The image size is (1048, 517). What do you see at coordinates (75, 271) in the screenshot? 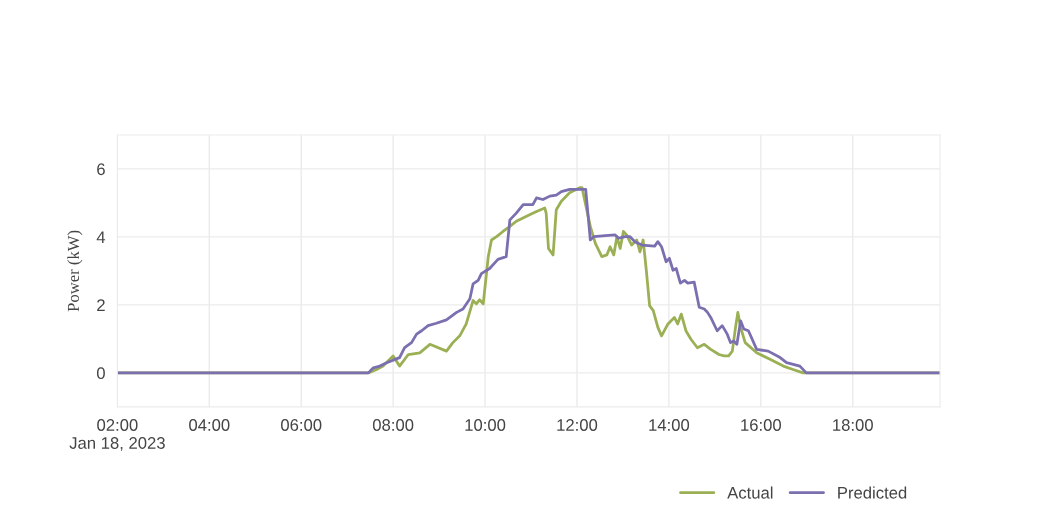
I see `y-axis-title: Power (kW)` at bounding box center [75, 271].